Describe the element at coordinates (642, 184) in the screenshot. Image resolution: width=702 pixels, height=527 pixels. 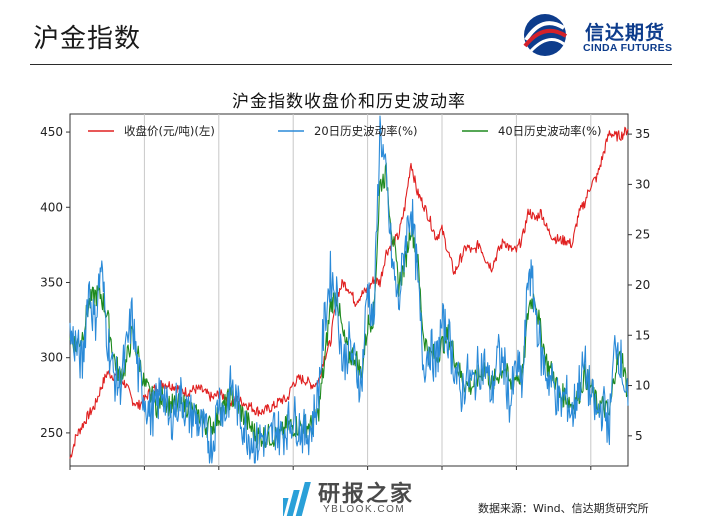
I see `y-right-tick-label: 30` at that location.